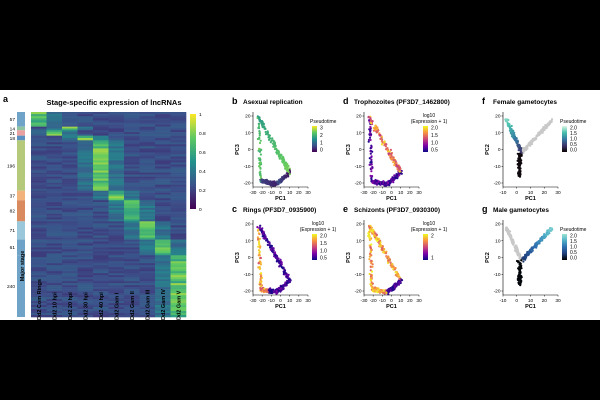 The image size is (600, 400). What do you see at coordinates (21, 133) in the screenshot?
I see `major-stage-segment` at bounding box center [21, 133].